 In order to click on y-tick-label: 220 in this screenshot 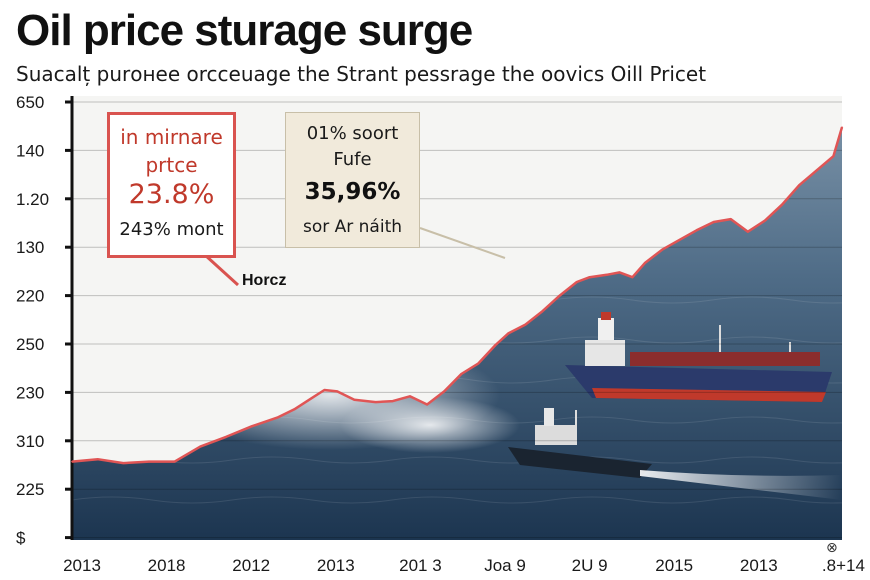, I will do `click(30, 296)`.